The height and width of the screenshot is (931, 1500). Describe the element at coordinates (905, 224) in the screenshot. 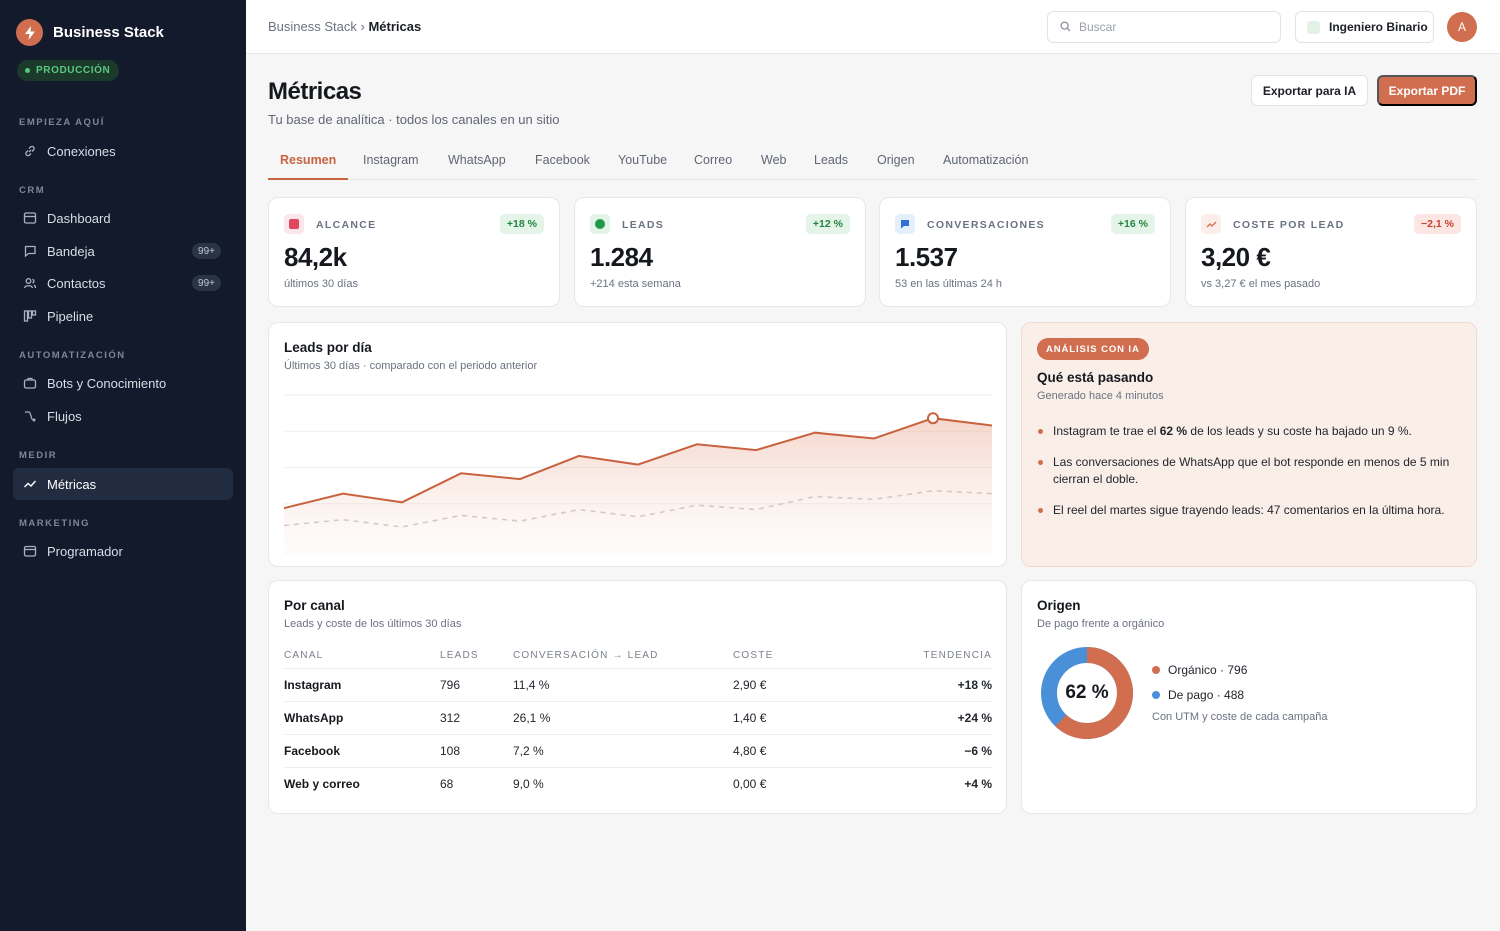

I see `chat-icon` at that location.